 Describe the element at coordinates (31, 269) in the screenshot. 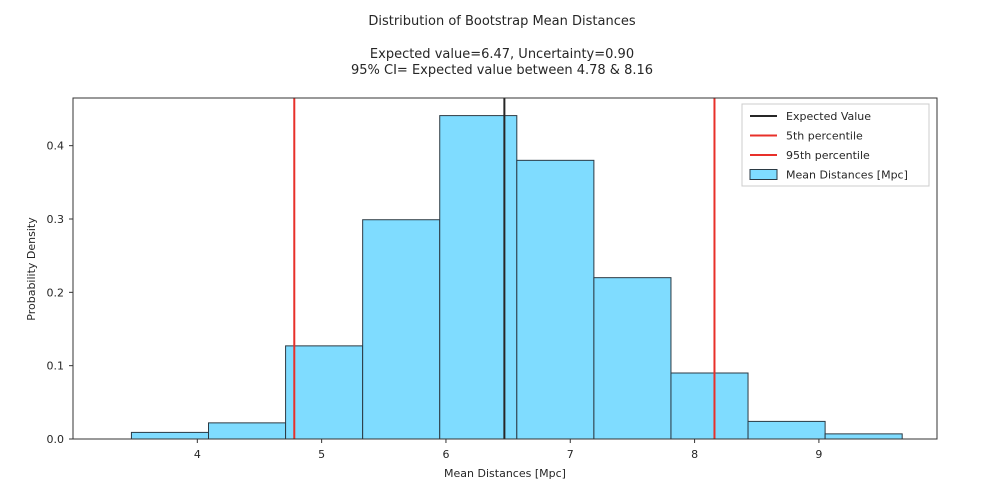

I see `y-axis-label: Probability Density` at that location.